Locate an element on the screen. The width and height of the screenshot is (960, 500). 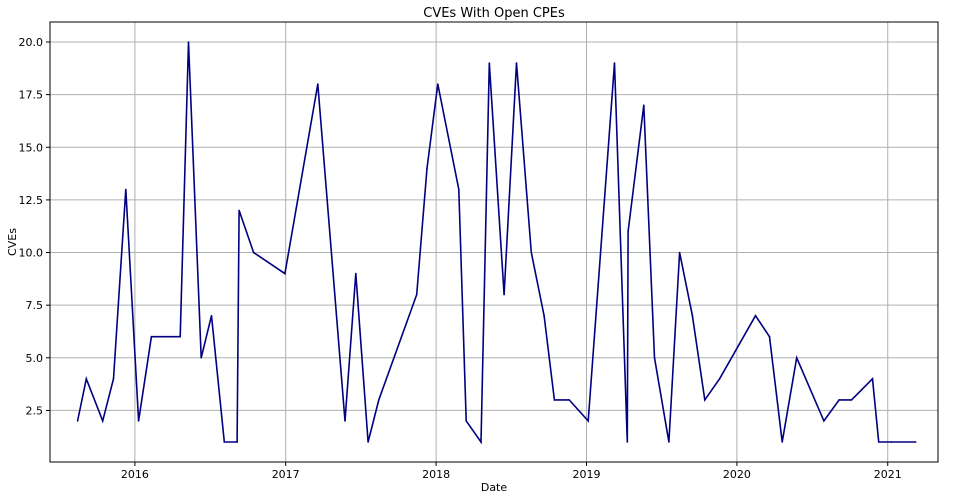
x-axis-label: Date is located at coordinates (494, 487).